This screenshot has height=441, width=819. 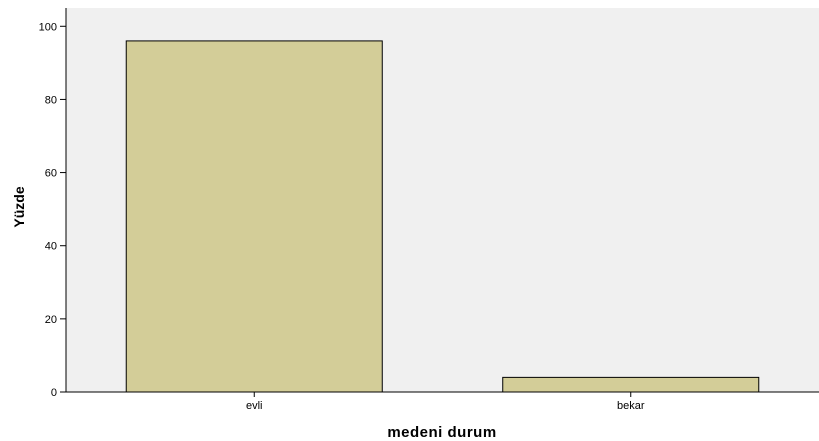 What do you see at coordinates (631, 406) in the screenshot?
I see `x-tick-label: bekar` at bounding box center [631, 406].